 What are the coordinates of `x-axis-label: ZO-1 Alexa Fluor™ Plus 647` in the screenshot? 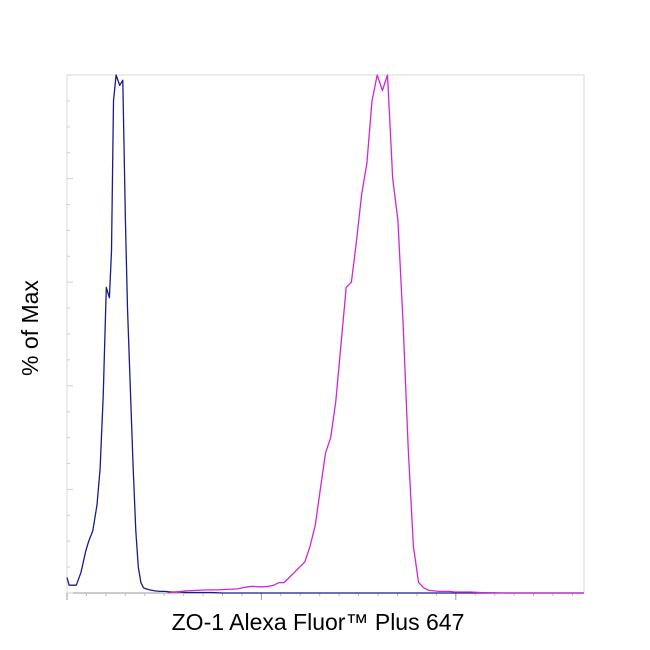 It's located at (318, 622).